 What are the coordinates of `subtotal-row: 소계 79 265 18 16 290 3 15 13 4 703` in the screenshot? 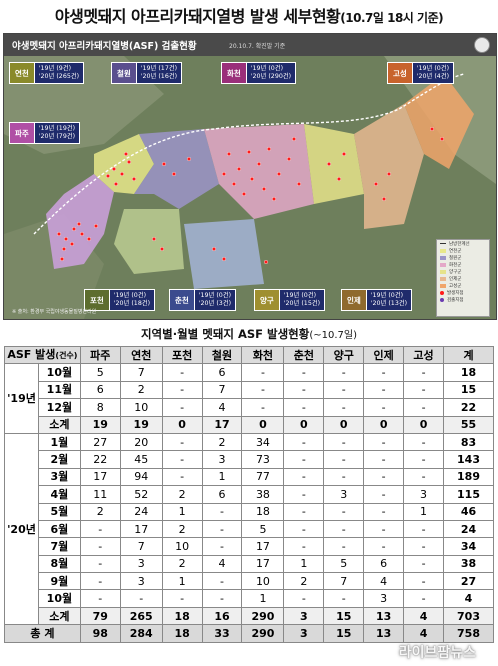 It's located at (249, 616).